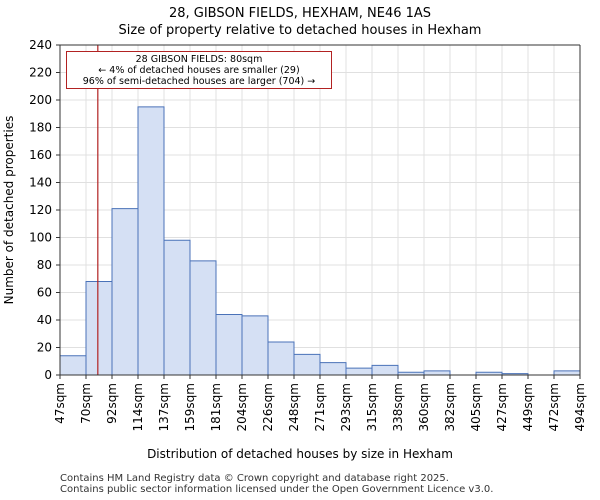  Describe the element at coordinates (294, 407) in the screenshot. I see `x-tick-label: 248sqm` at that location.